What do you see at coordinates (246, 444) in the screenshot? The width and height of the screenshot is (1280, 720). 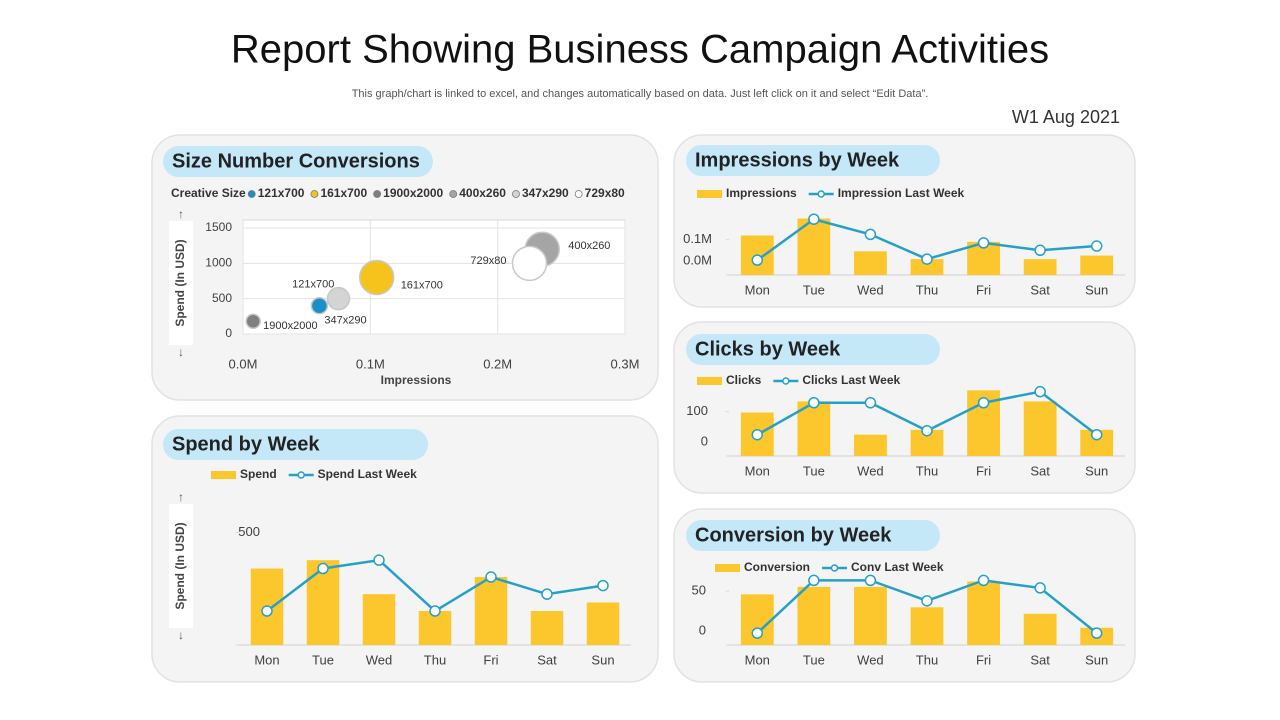 I see `panel-title: Spend by Week` at bounding box center [246, 444].